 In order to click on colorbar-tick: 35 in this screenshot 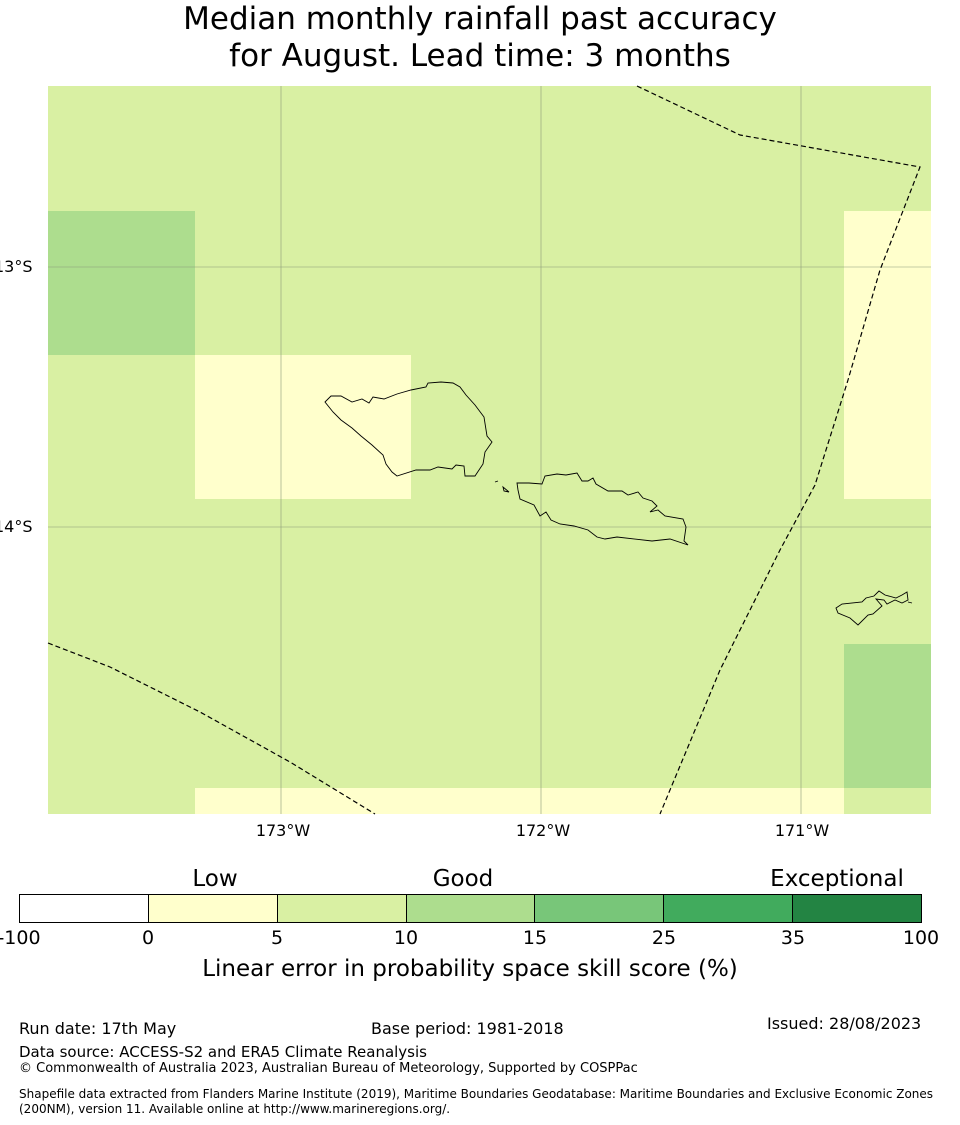, I will do `click(793, 938)`.